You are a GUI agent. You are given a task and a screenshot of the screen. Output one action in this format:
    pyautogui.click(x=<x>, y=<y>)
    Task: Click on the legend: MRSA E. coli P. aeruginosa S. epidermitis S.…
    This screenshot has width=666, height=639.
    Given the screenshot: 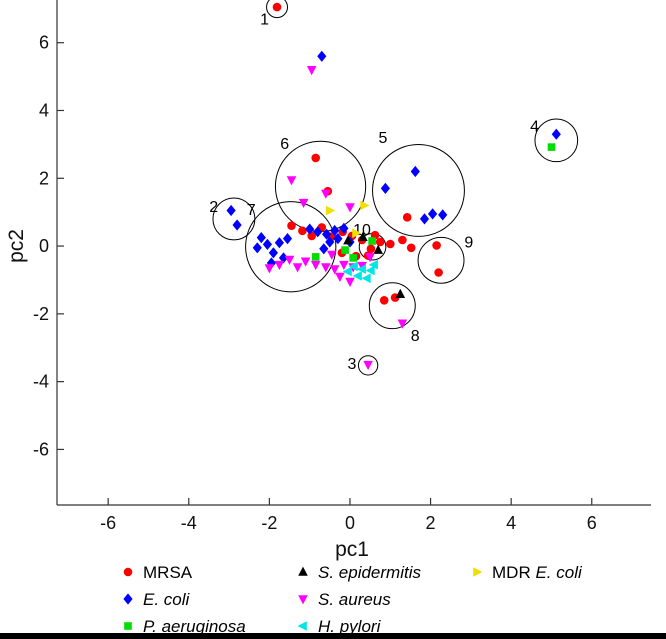 What is the action you would take?
    pyautogui.click(x=353, y=599)
    